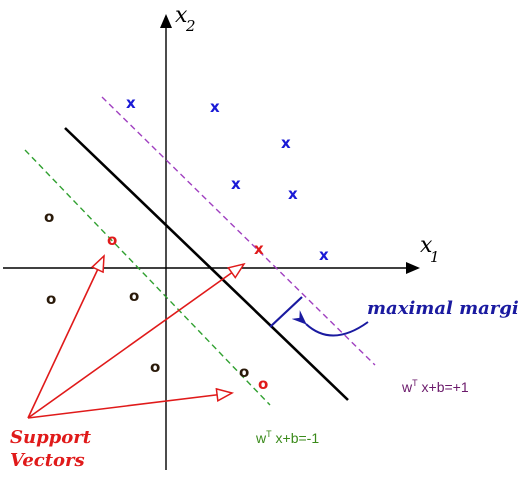 Image resolution: width=519 pixels, height=480 pixels. I want to click on positive-support-vector: x, so click(259, 249).